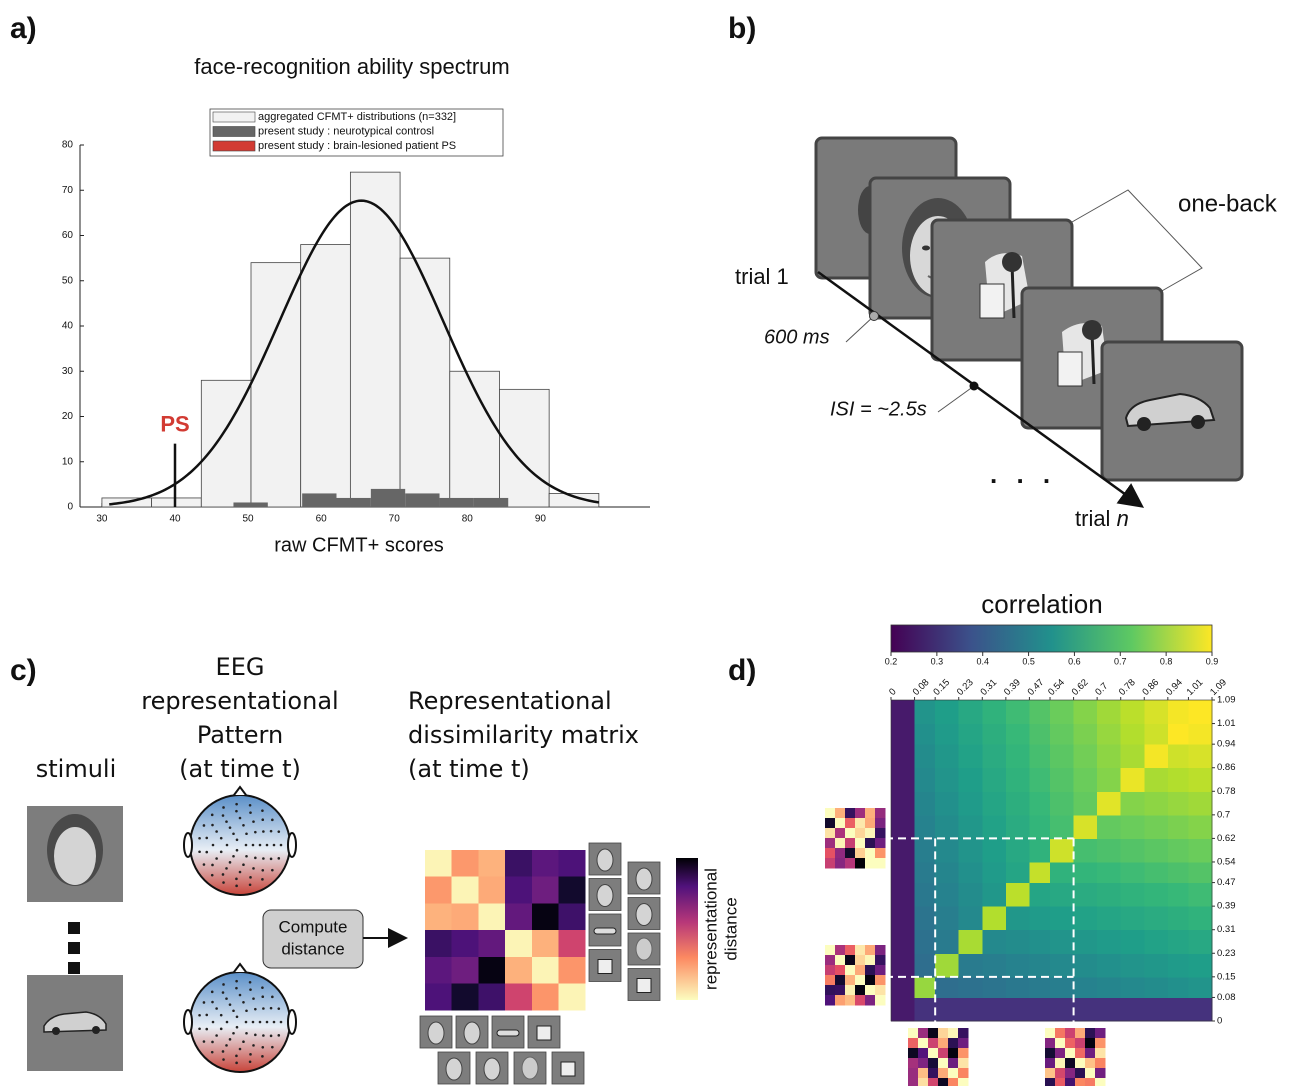 The image size is (1298, 1086). What do you see at coordinates (234, 117) in the screenshot?
I see `legend-swatch` at bounding box center [234, 117].